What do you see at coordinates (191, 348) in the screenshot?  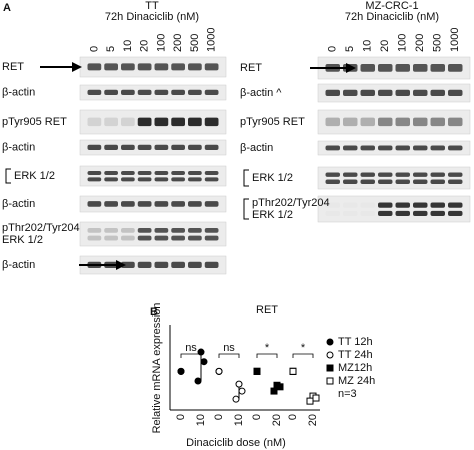 I see `significance-label: ns` at bounding box center [191, 348].